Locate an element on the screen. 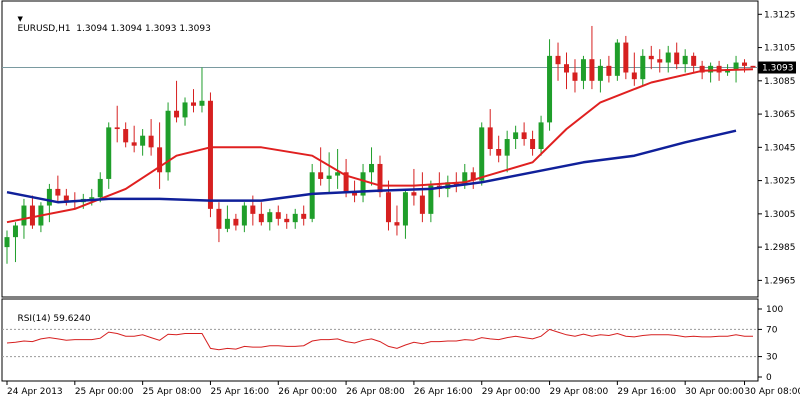  time-tick-label: 29 Apr 08:00 is located at coordinates (579, 392).